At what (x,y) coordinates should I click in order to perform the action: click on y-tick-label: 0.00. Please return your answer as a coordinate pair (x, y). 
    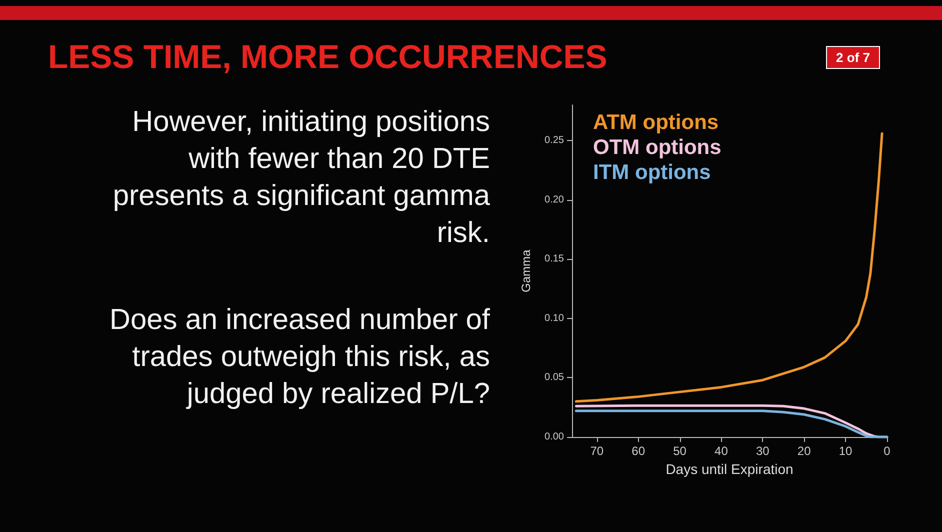
    Looking at the image, I should click on (554, 437).